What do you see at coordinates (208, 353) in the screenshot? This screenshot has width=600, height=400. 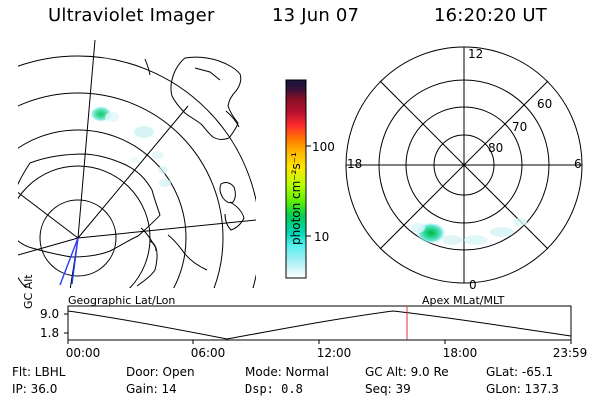 I see `timeline-x-label-0600: 06:00` at bounding box center [208, 353].